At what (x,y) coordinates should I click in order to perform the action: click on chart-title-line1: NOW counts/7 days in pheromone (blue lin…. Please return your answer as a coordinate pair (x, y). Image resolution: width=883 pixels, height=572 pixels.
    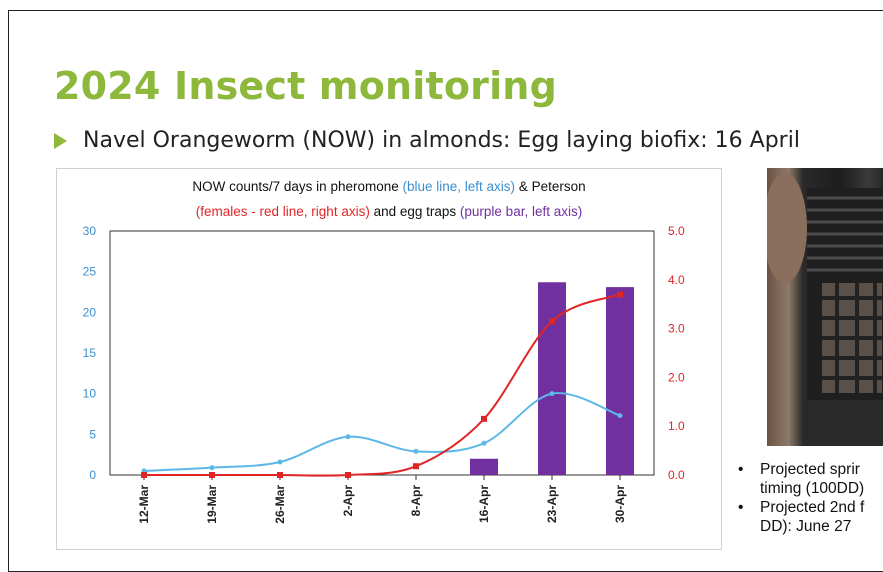
    Looking at the image, I should click on (389, 186).